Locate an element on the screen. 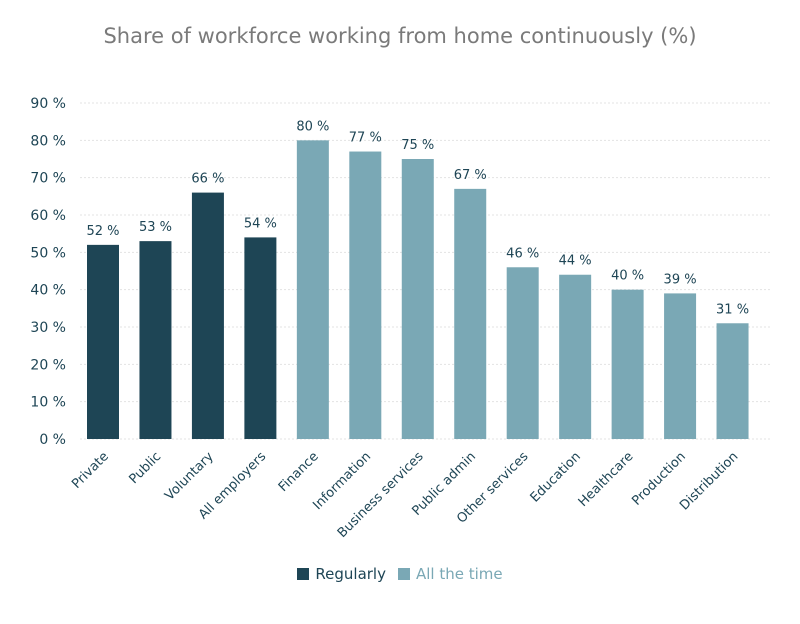 Image resolution: width=800 pixels, height=624 pixels. y-tick-label: 90 % is located at coordinates (48, 104).